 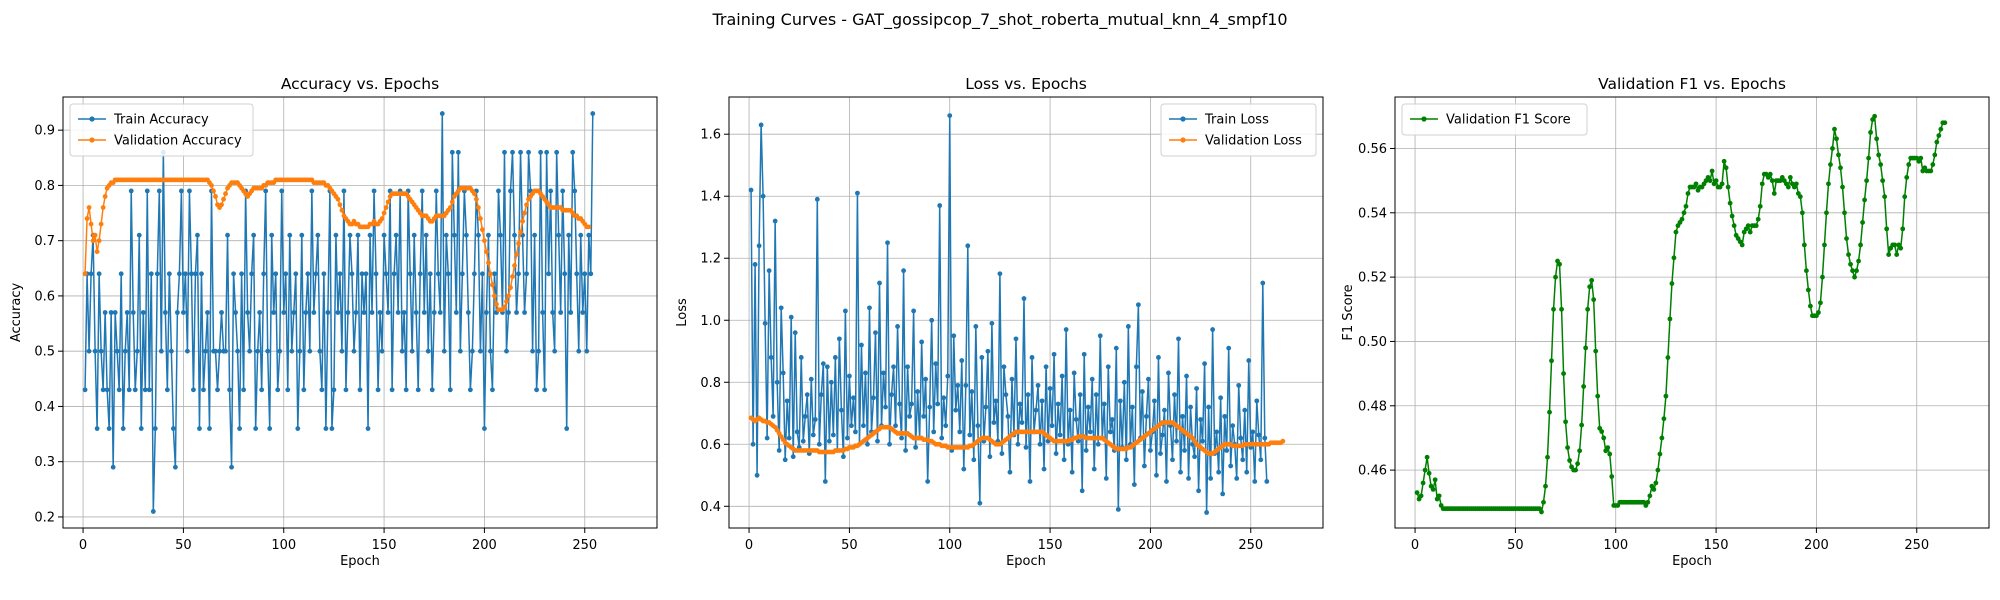 What do you see at coordinates (849, 545) in the screenshot?
I see `x-tick-label: 50` at bounding box center [849, 545].